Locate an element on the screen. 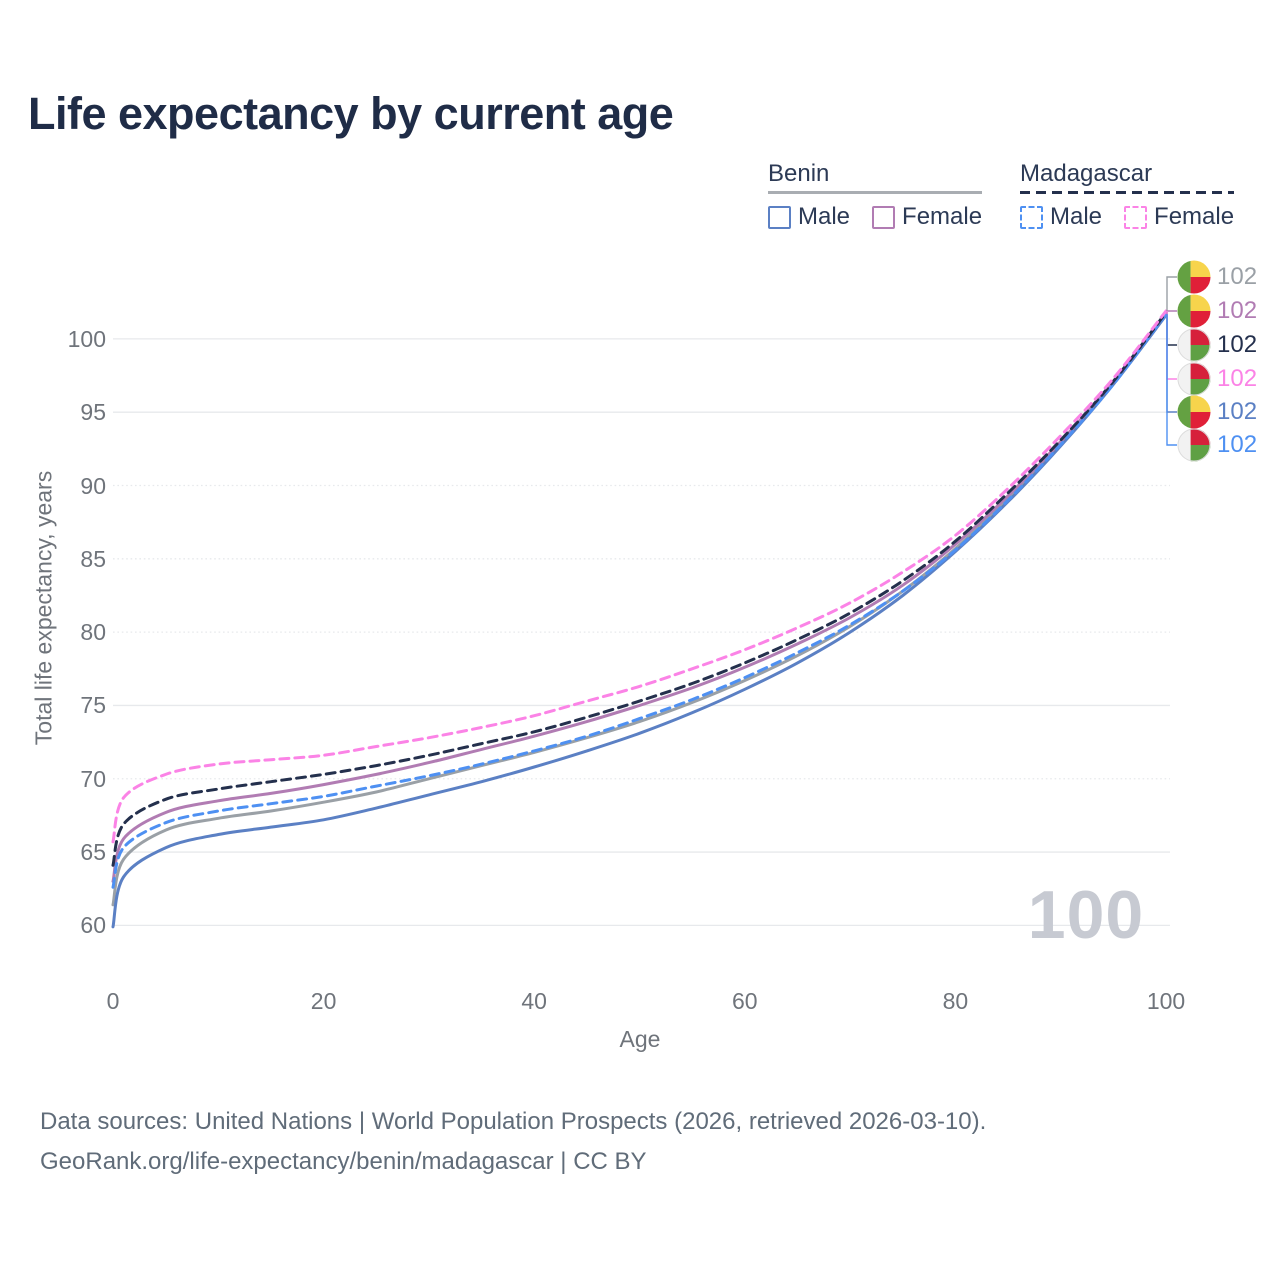  x-tick-40: 40 is located at coordinates (534, 1001).